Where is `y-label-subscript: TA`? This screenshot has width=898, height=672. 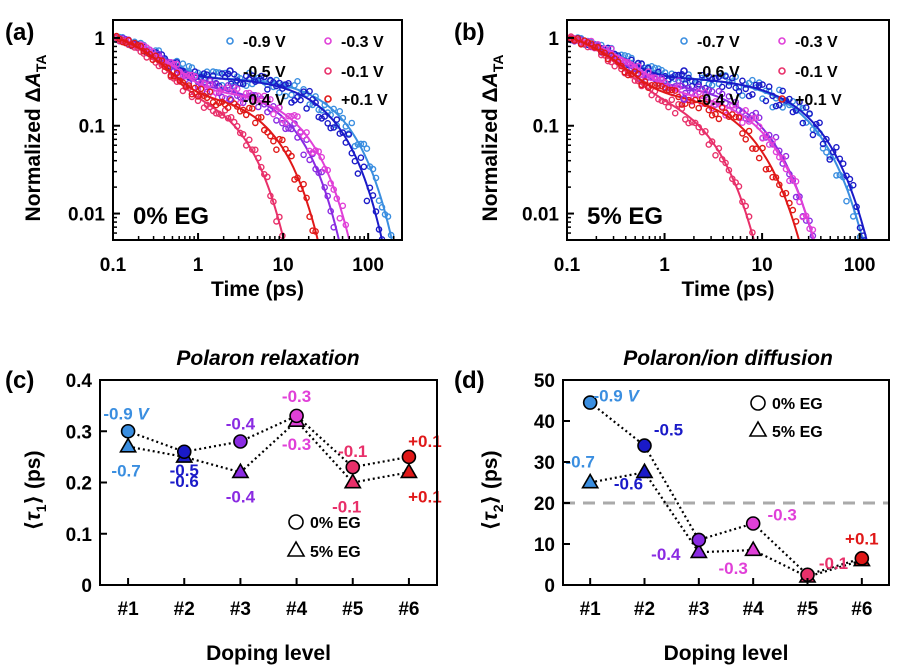 y-label-subscript: TA is located at coordinates (41, 64).